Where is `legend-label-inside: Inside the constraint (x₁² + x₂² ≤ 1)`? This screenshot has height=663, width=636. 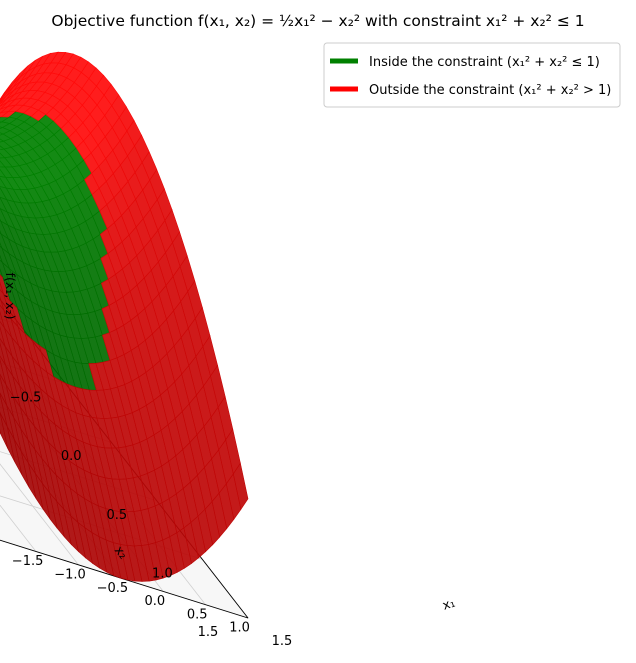 legend-label-inside: Inside the constraint (x₁² + x₂² ≤ 1) is located at coordinates (484, 62).